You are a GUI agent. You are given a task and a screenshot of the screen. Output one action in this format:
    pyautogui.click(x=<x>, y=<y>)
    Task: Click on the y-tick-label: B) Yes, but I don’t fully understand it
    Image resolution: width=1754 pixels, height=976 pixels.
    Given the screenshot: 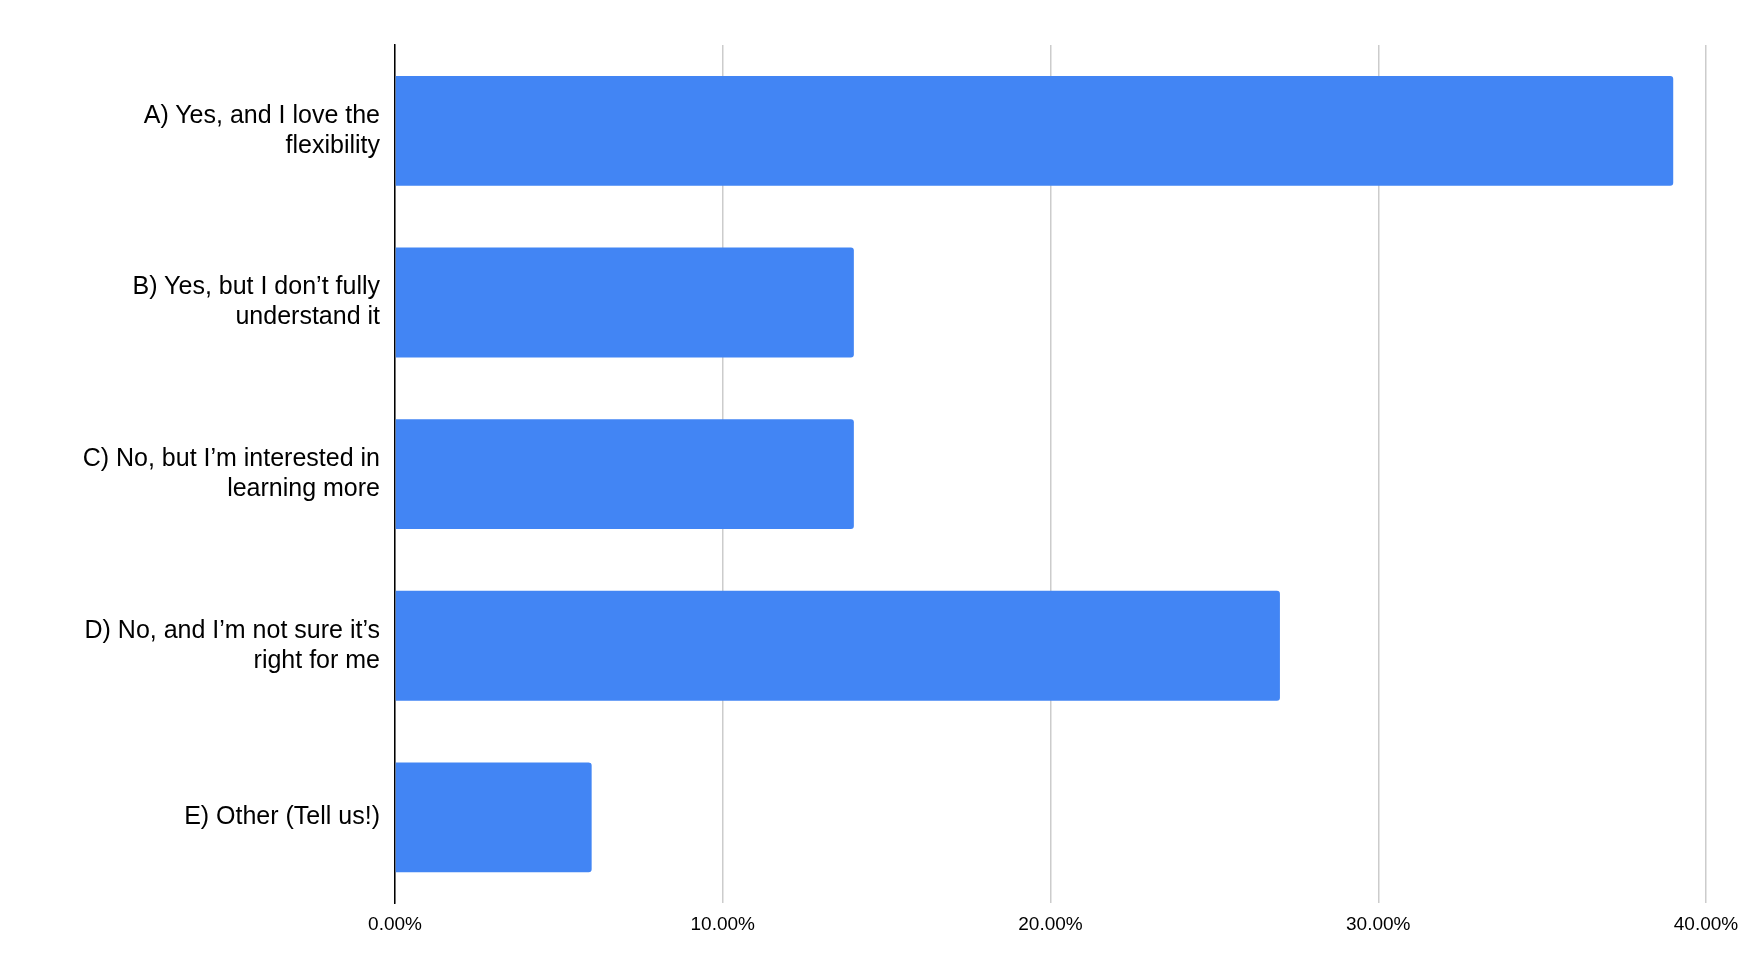 What is the action you would take?
    pyautogui.click(x=256, y=300)
    